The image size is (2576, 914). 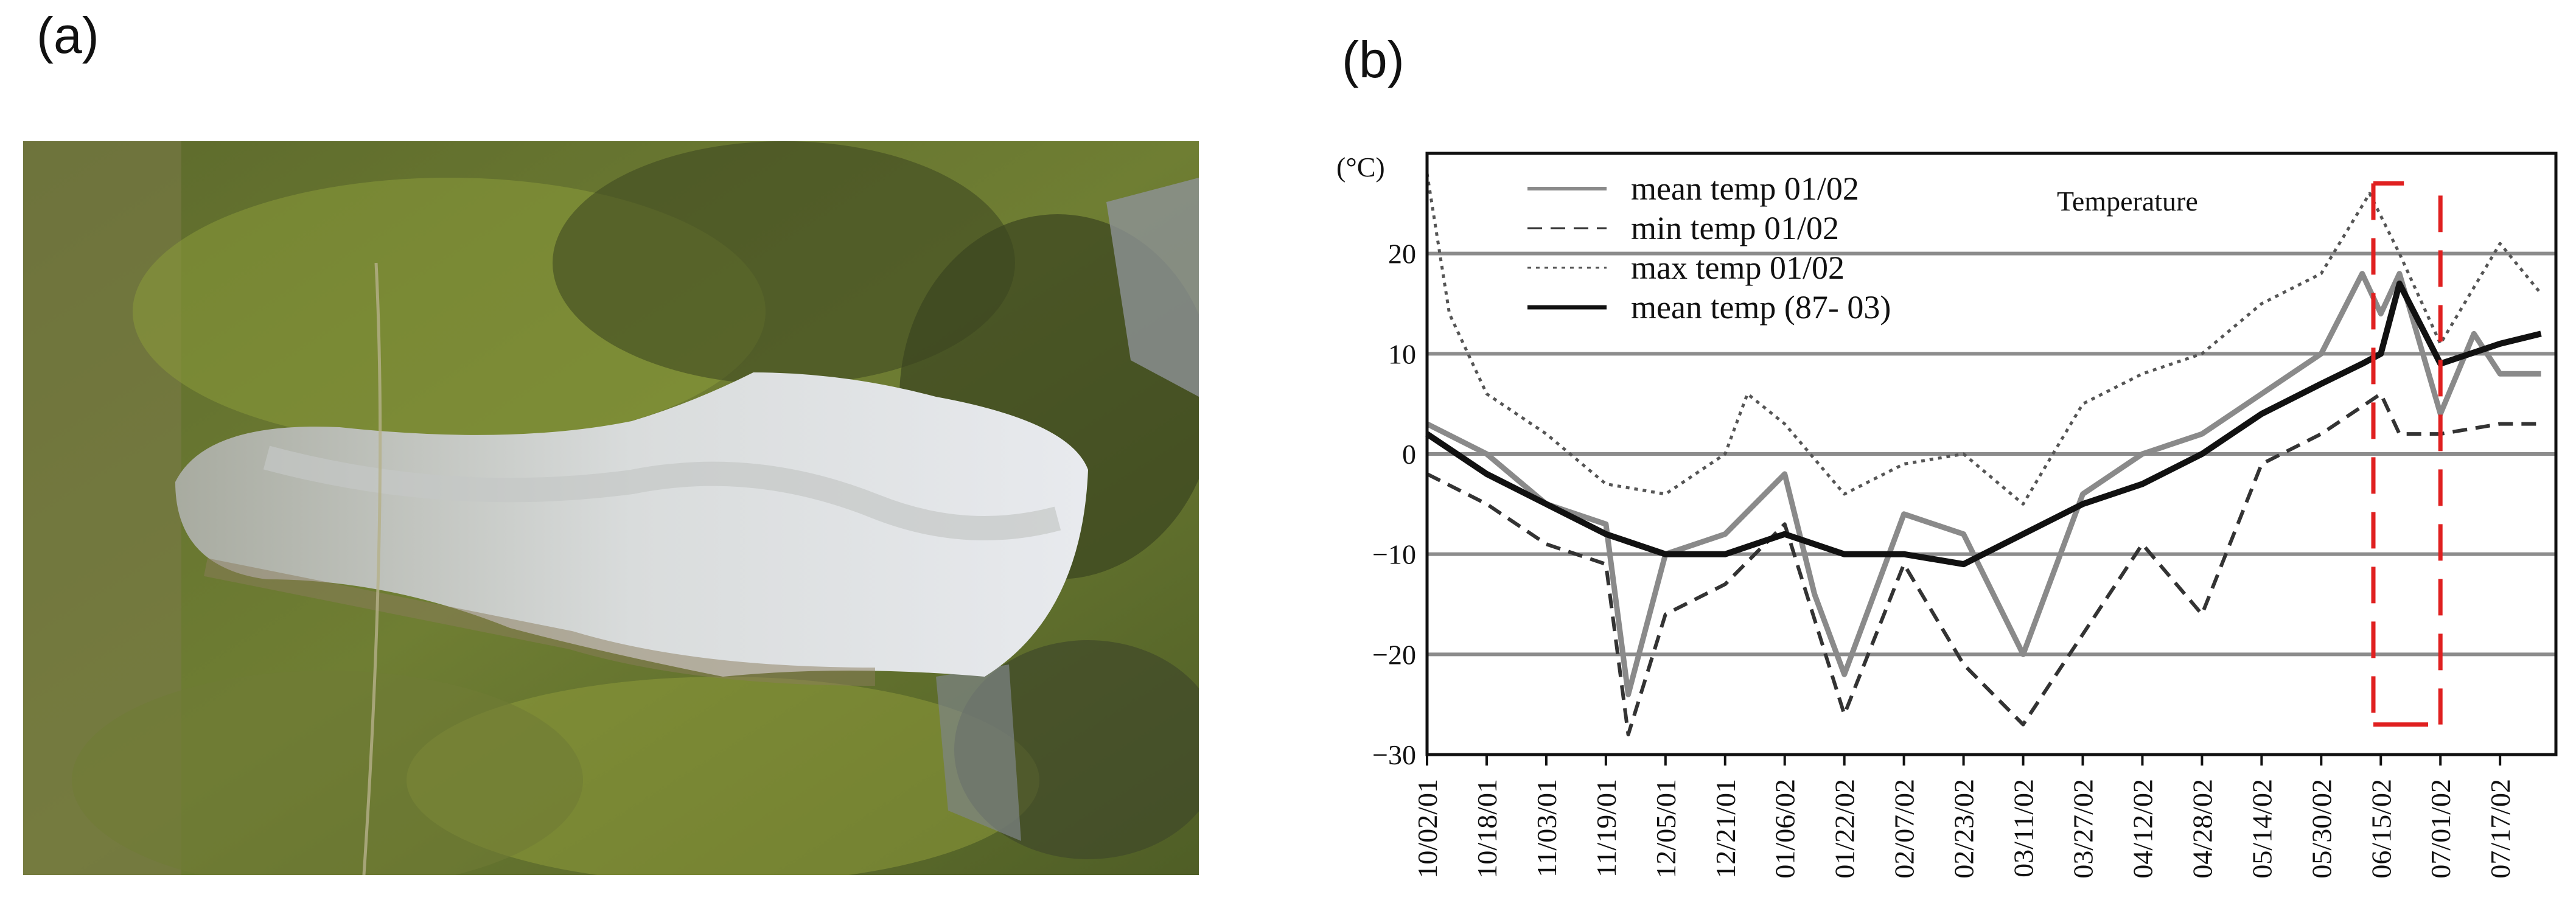 What do you see at coordinates (1665, 829) in the screenshot?
I see `x-tick-label: 12/05/01` at bounding box center [1665, 829].